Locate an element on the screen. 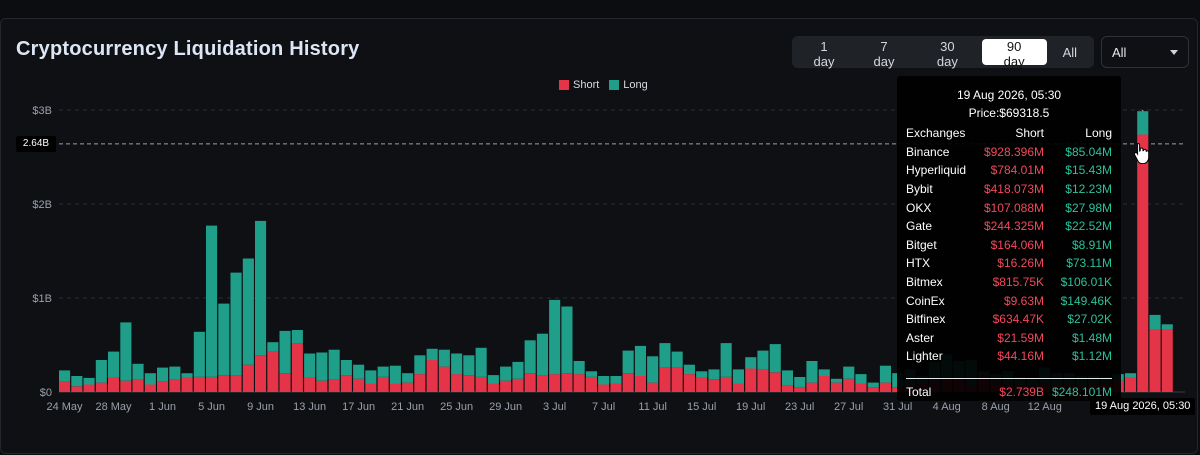 The width and height of the screenshot is (1200, 455). tooltip-long-value: $1.12M is located at coordinates (1091, 356).